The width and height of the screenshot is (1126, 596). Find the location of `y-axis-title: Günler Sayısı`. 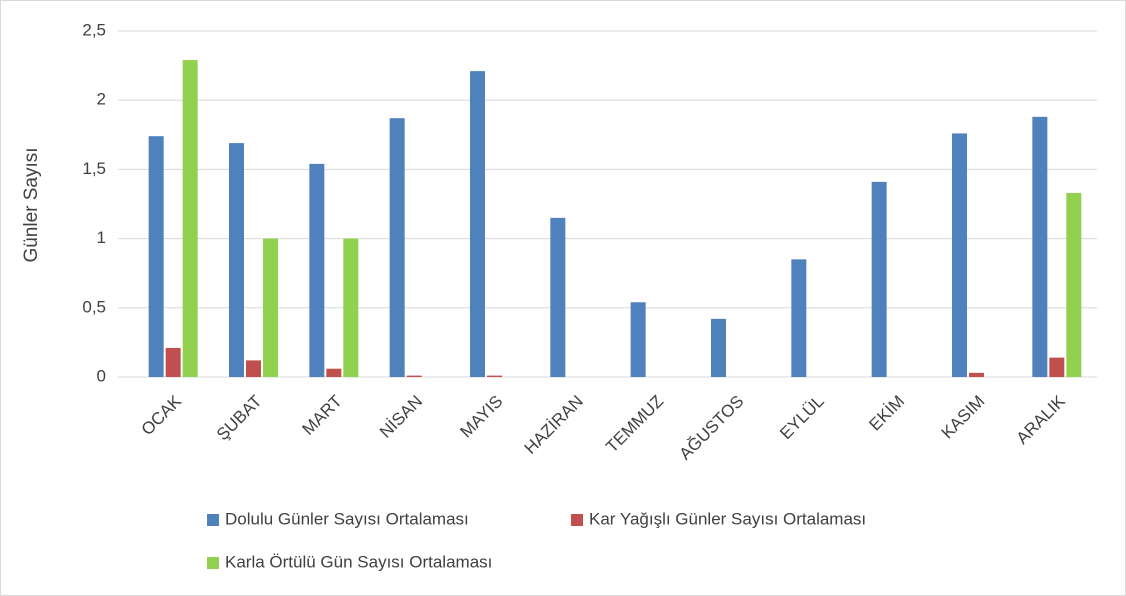

y-axis-title: Günler Sayısı is located at coordinates (31, 204).